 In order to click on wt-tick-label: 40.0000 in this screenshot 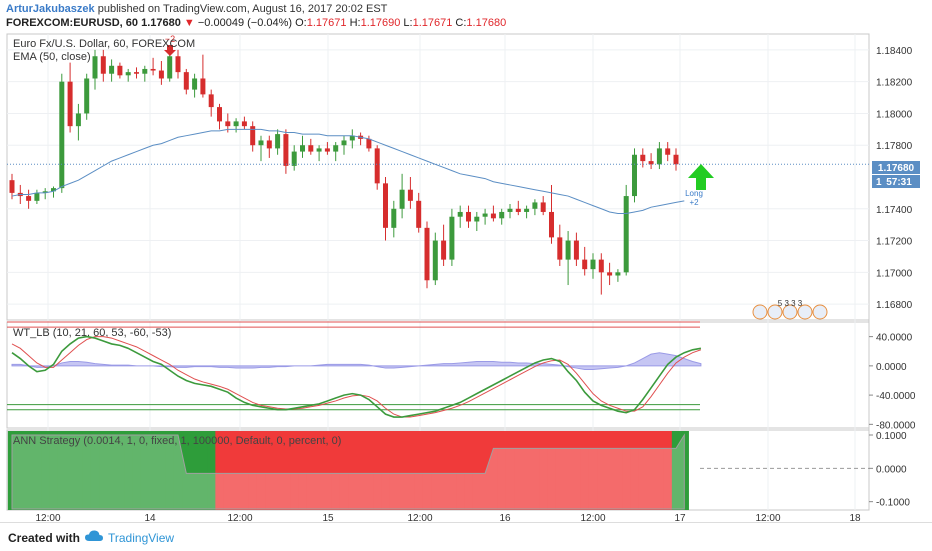, I will do `click(894, 338)`.